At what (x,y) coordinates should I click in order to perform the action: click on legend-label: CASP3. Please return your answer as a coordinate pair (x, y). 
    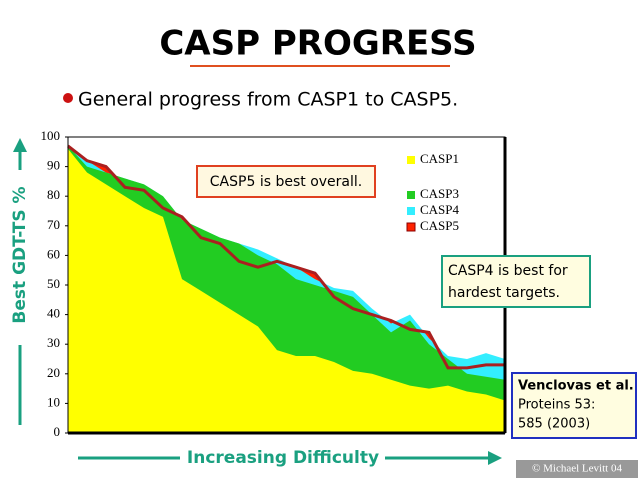
    Looking at the image, I should click on (439, 193).